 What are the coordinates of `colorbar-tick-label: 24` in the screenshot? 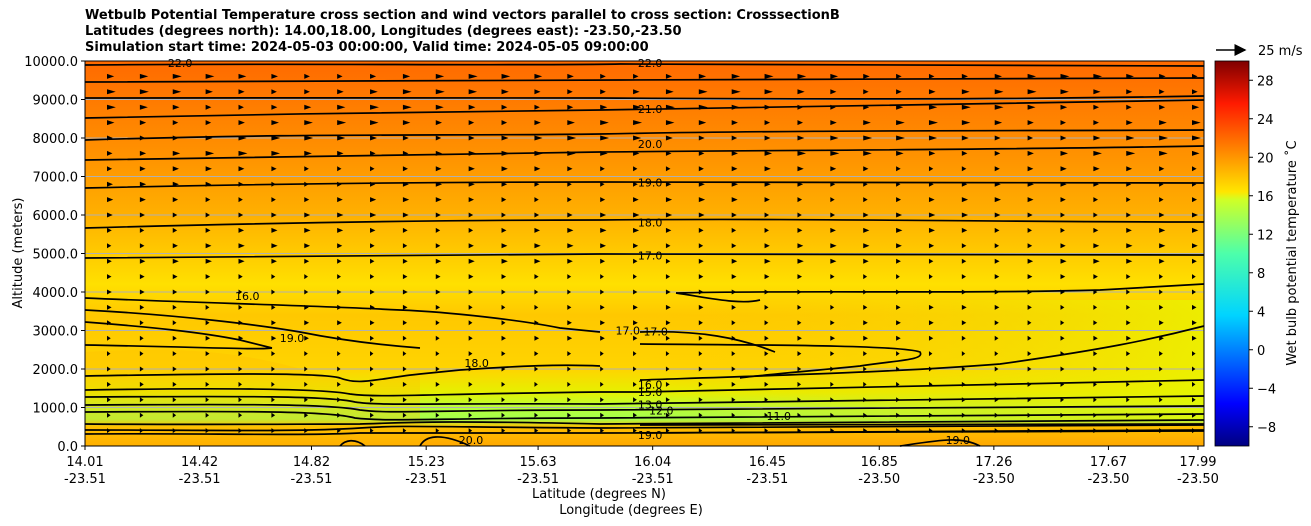 It's located at (1265, 120).